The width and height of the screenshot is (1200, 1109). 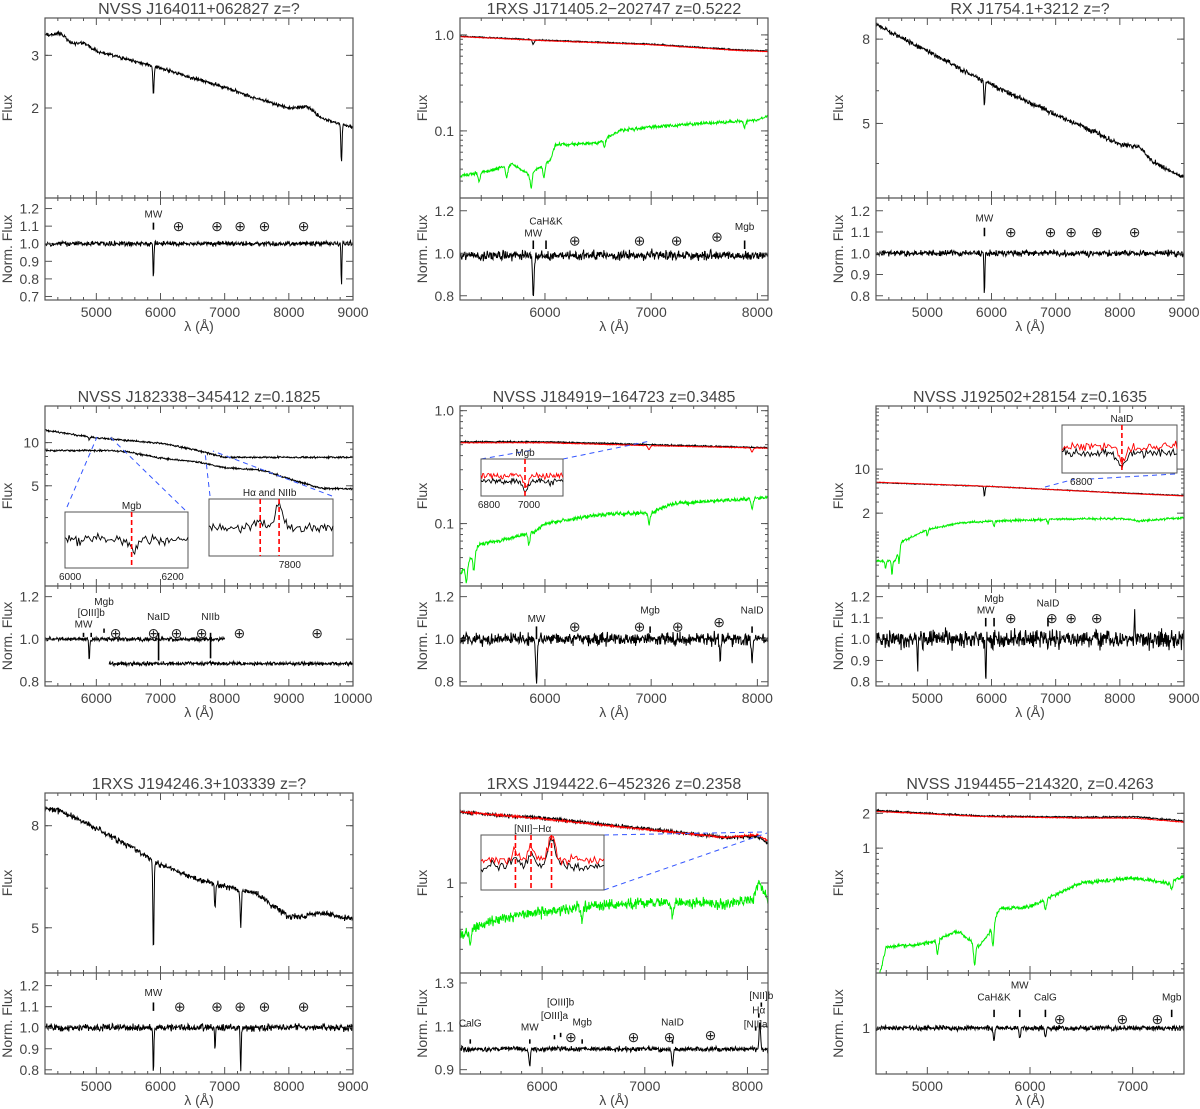 What do you see at coordinates (761, 996) in the screenshot?
I see `line-marker-label: [NII]b` at bounding box center [761, 996].